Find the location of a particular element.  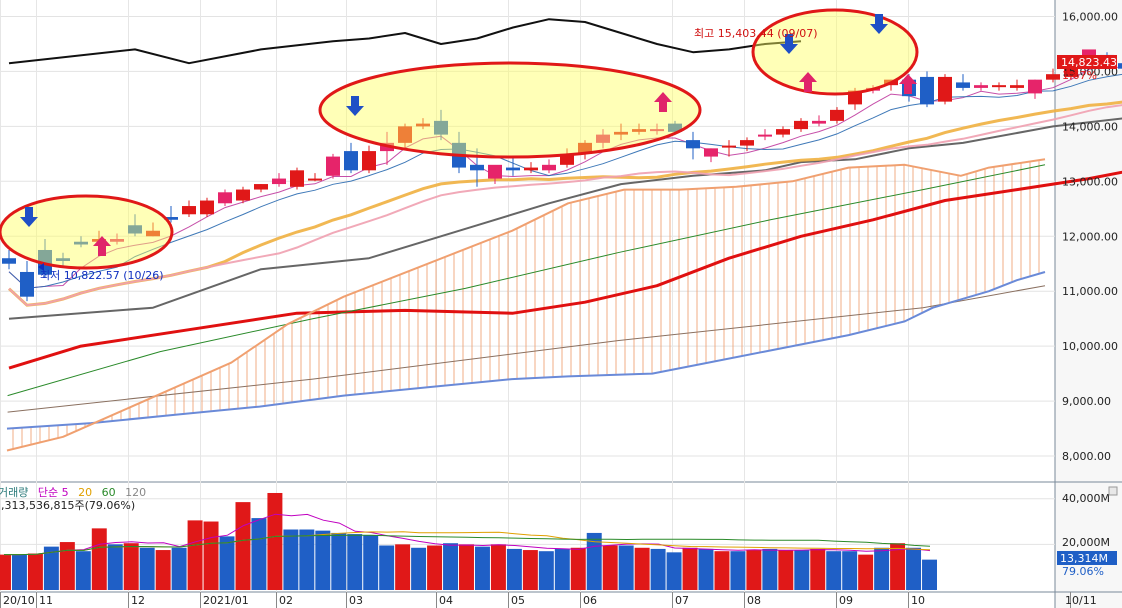

date-tick-label: 03 is located at coordinates (356, 600).